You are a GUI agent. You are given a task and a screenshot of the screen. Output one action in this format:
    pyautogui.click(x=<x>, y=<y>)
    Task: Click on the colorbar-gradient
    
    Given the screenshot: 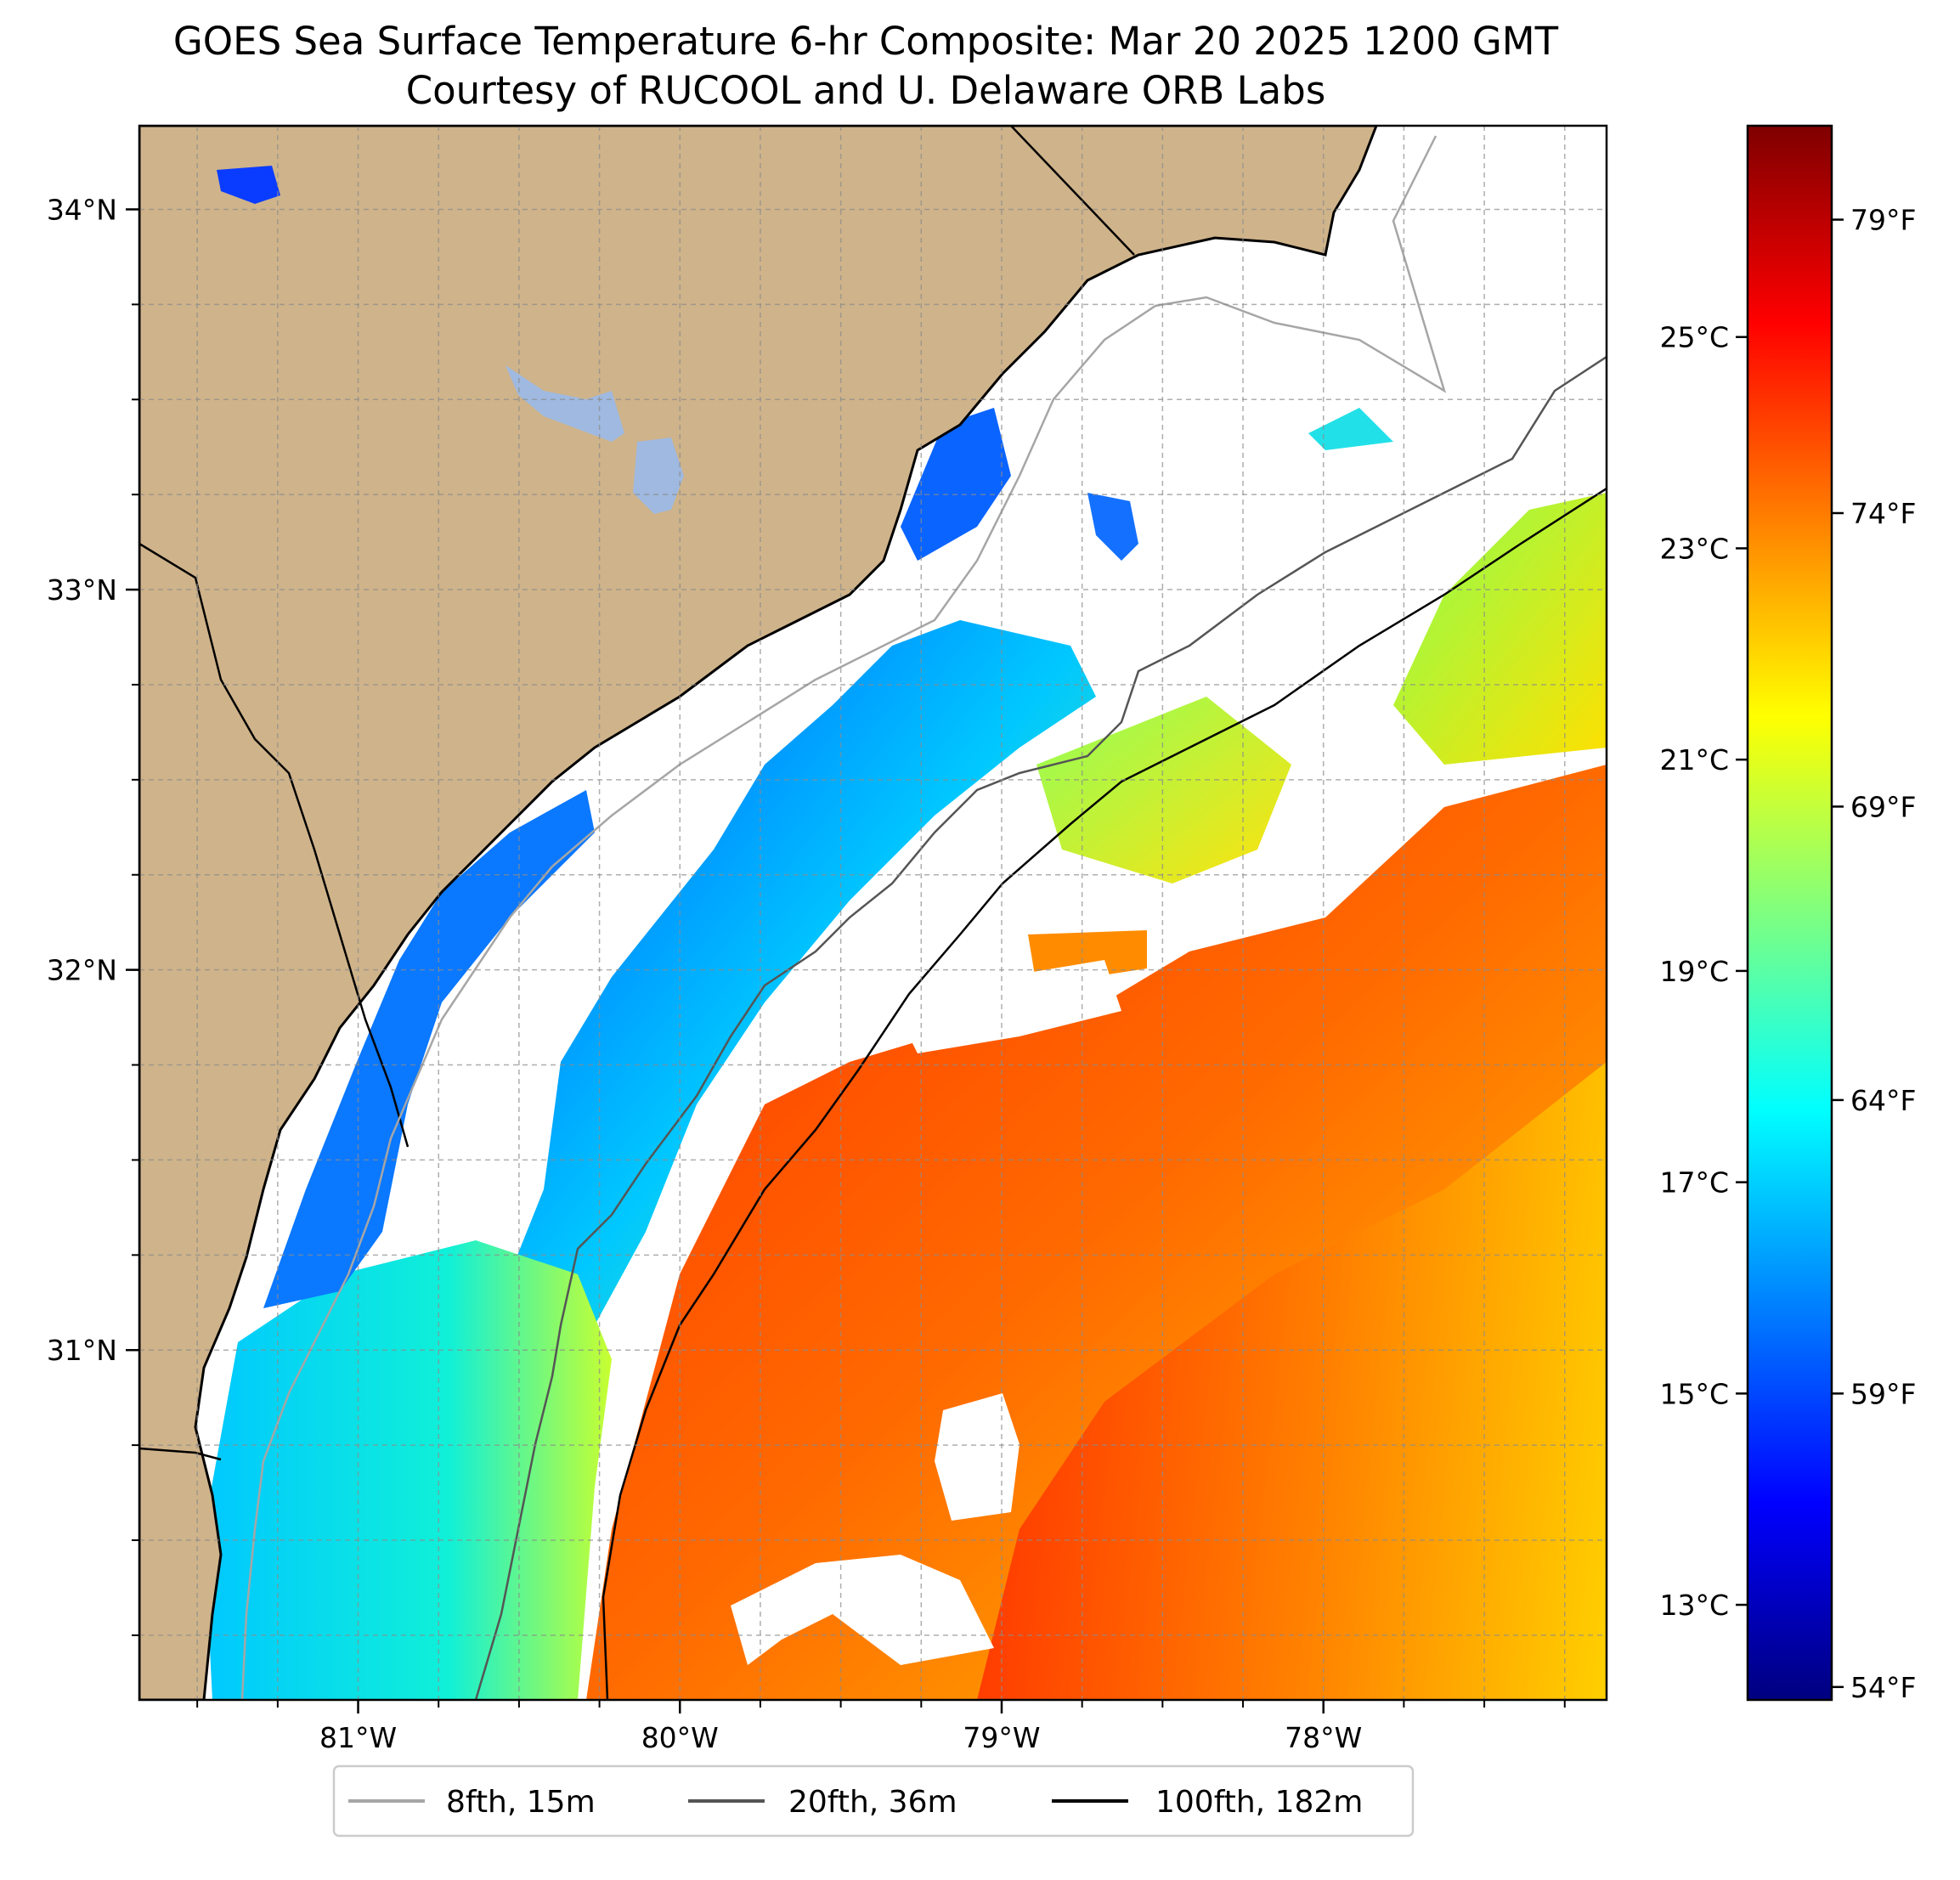 What is the action you would take?
    pyautogui.click(x=1790, y=913)
    